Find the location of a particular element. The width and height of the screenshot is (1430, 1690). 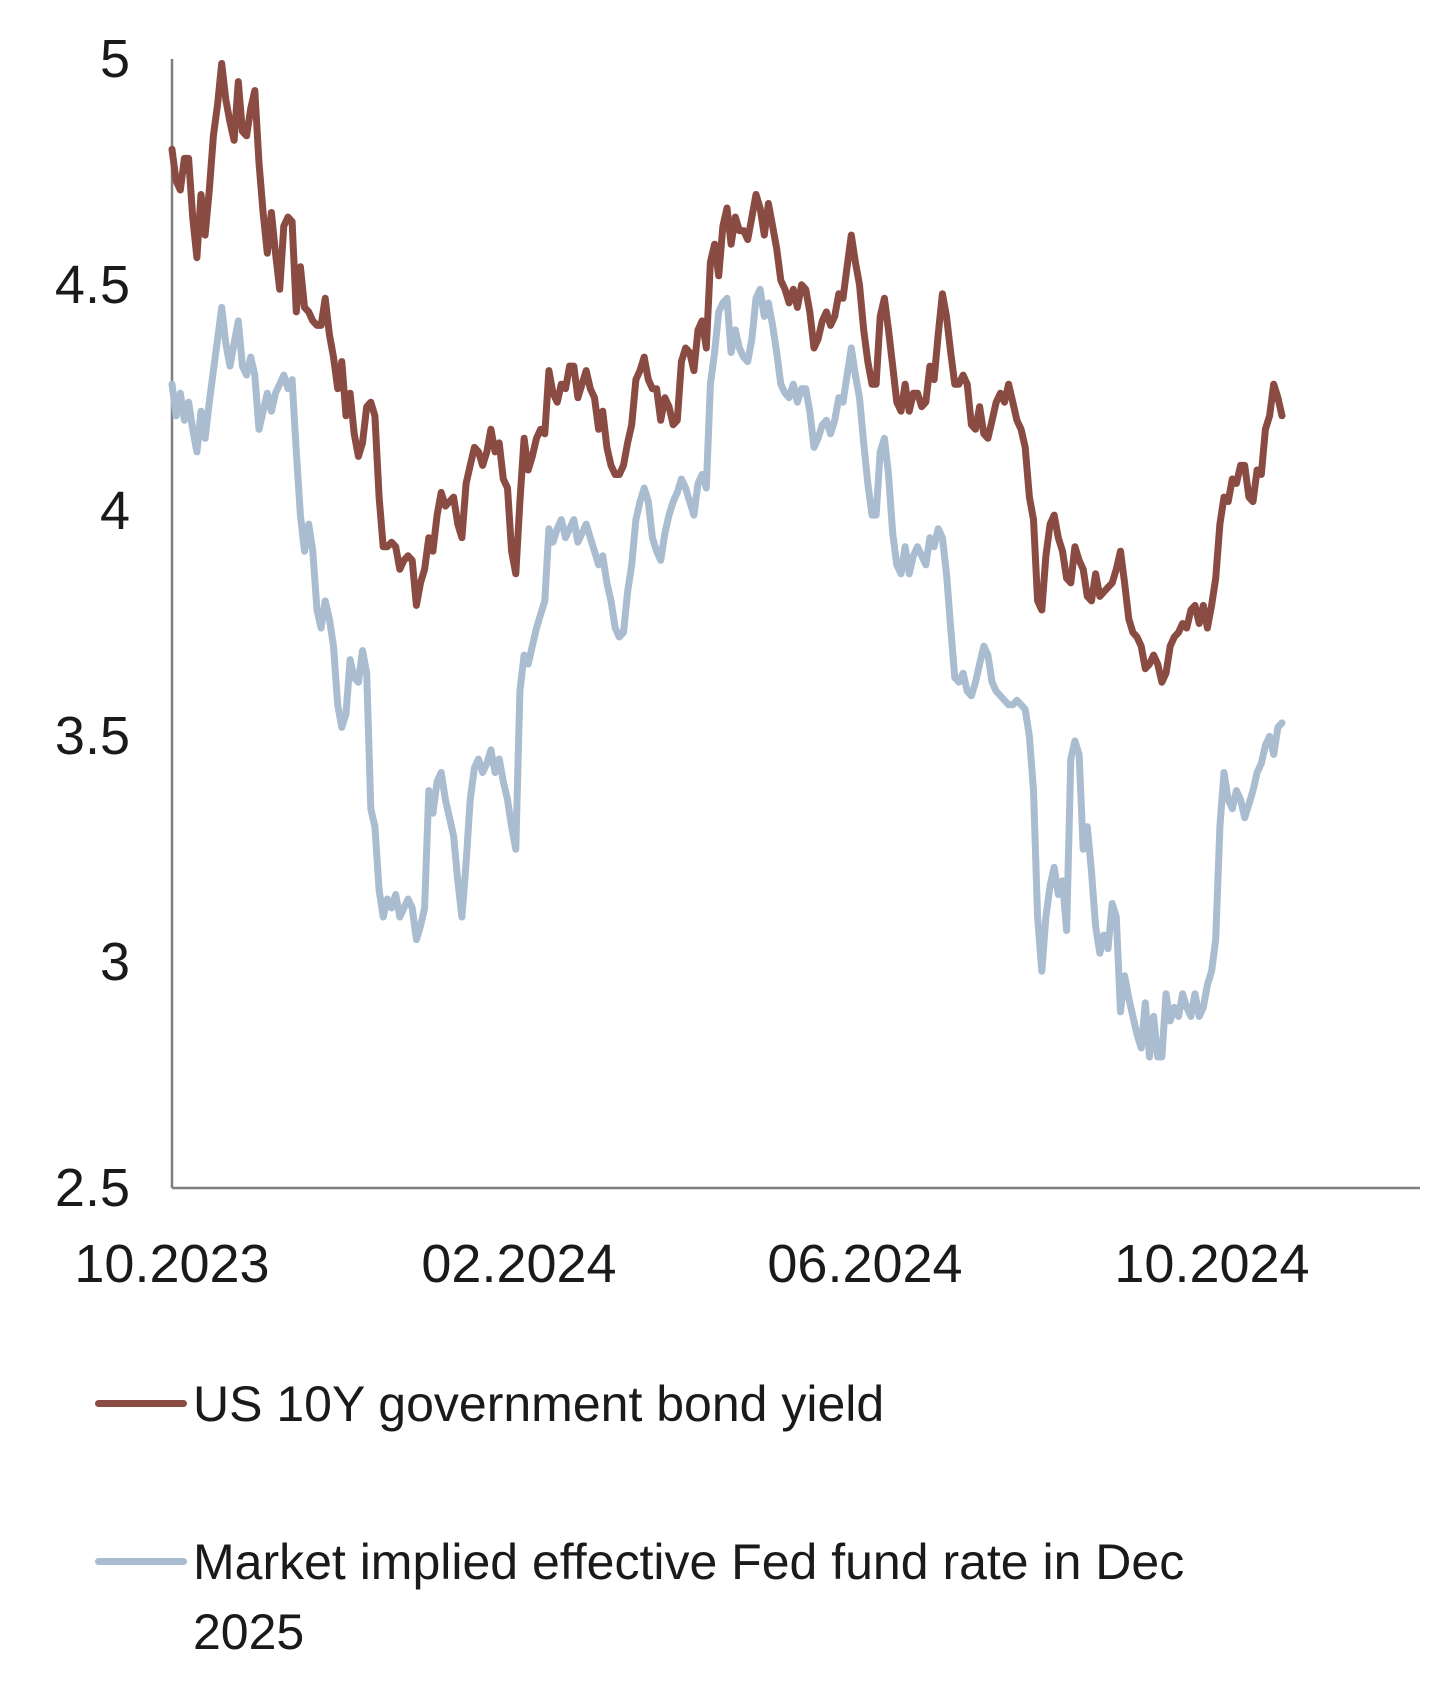

x-tick-10-2023: 10.2023 is located at coordinates (172, 1264).